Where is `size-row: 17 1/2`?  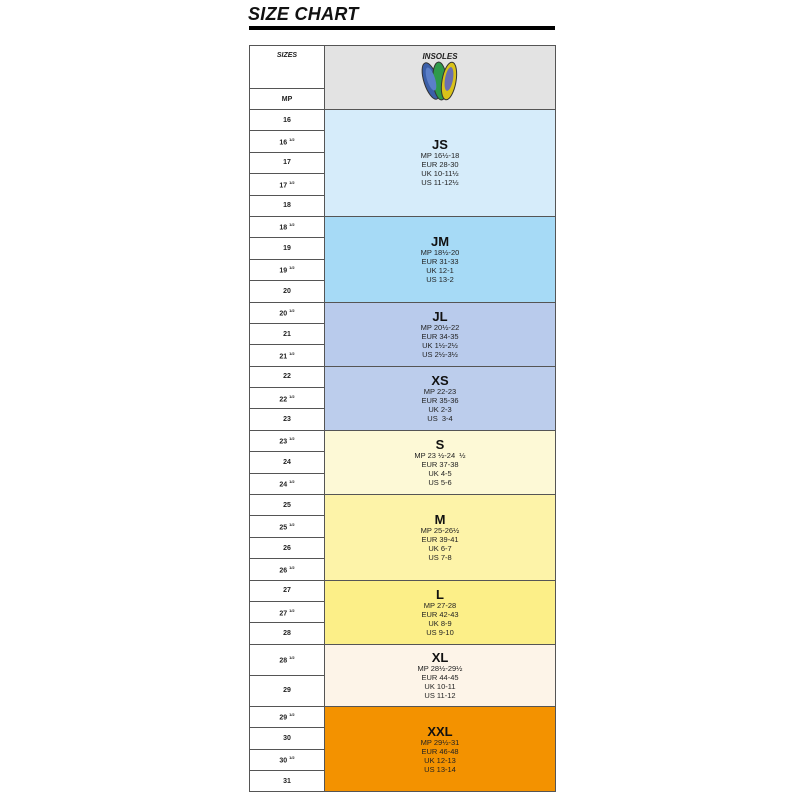 size-row: 17 1/2 is located at coordinates (402, 184).